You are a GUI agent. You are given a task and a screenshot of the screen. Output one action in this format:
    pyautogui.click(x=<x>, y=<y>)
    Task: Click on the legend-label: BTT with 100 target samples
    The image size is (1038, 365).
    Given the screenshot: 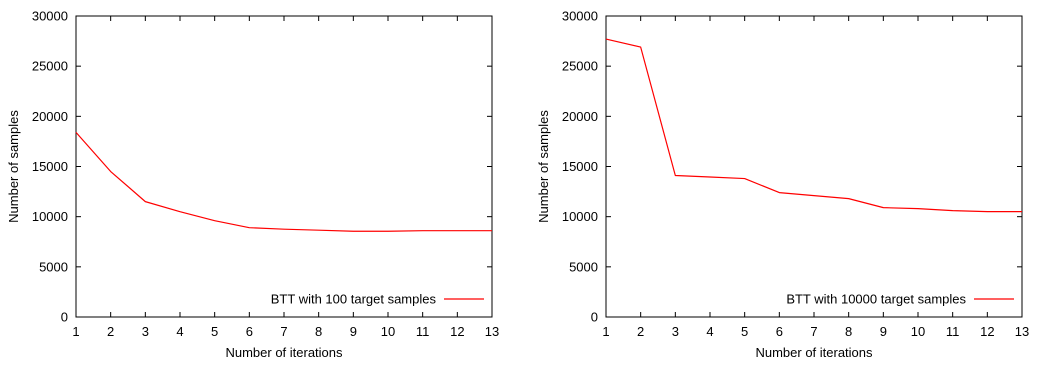 What is the action you would take?
    pyautogui.click(x=354, y=299)
    